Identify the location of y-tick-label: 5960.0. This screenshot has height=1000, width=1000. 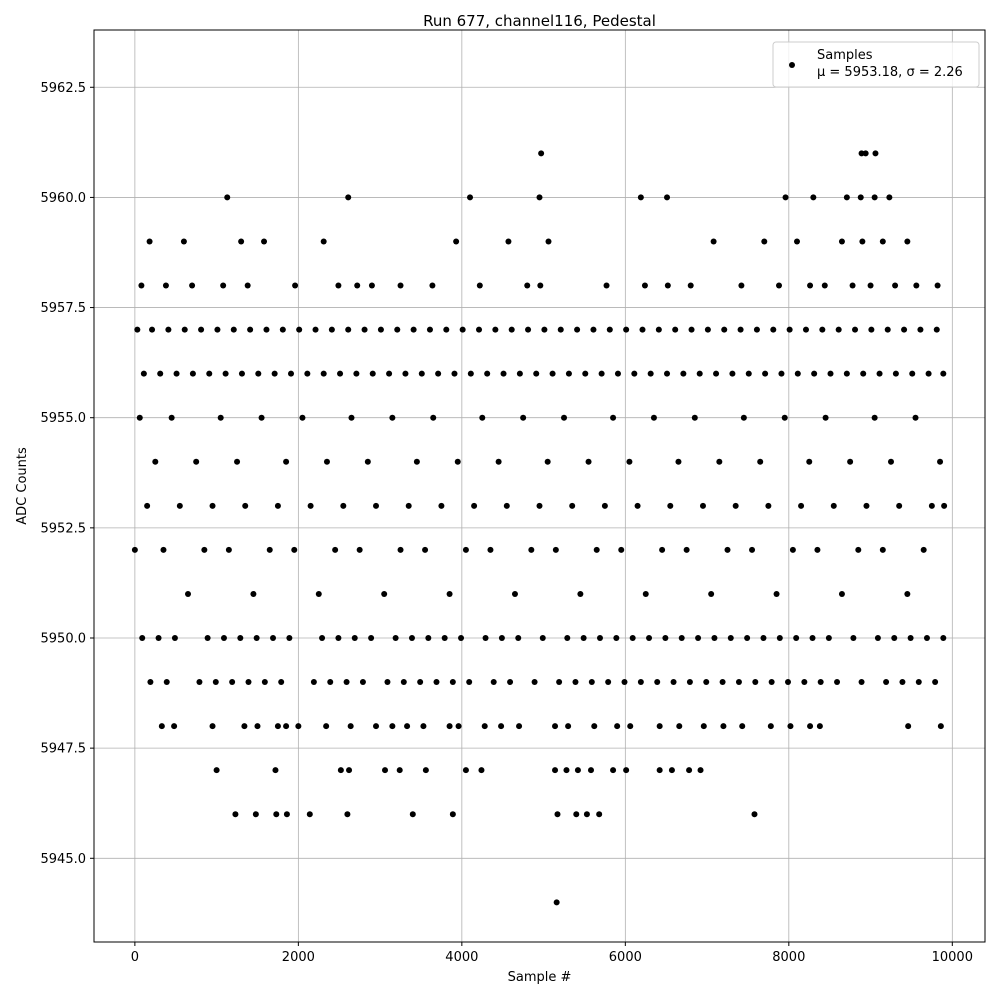
(64, 198).